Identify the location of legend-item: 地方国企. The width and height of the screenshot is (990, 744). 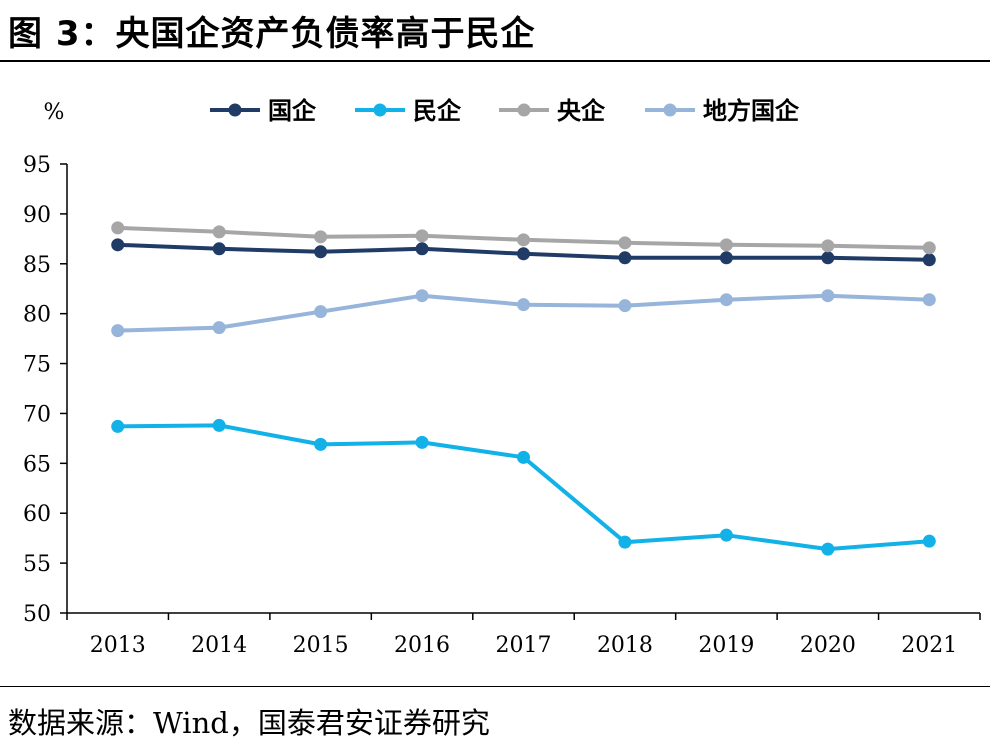
(722, 111).